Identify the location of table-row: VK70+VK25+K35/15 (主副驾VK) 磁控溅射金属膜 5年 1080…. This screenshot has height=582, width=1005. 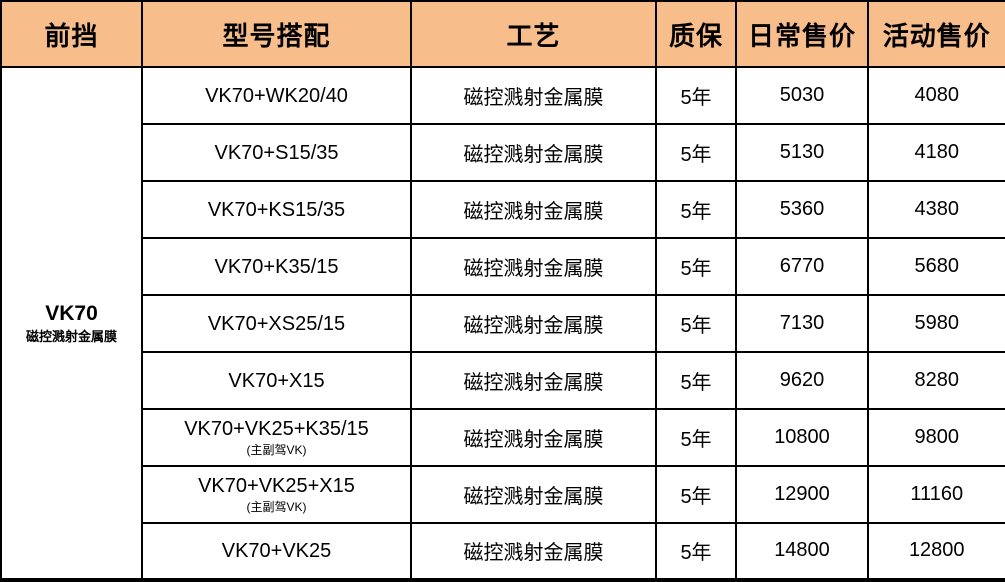
(503, 437).